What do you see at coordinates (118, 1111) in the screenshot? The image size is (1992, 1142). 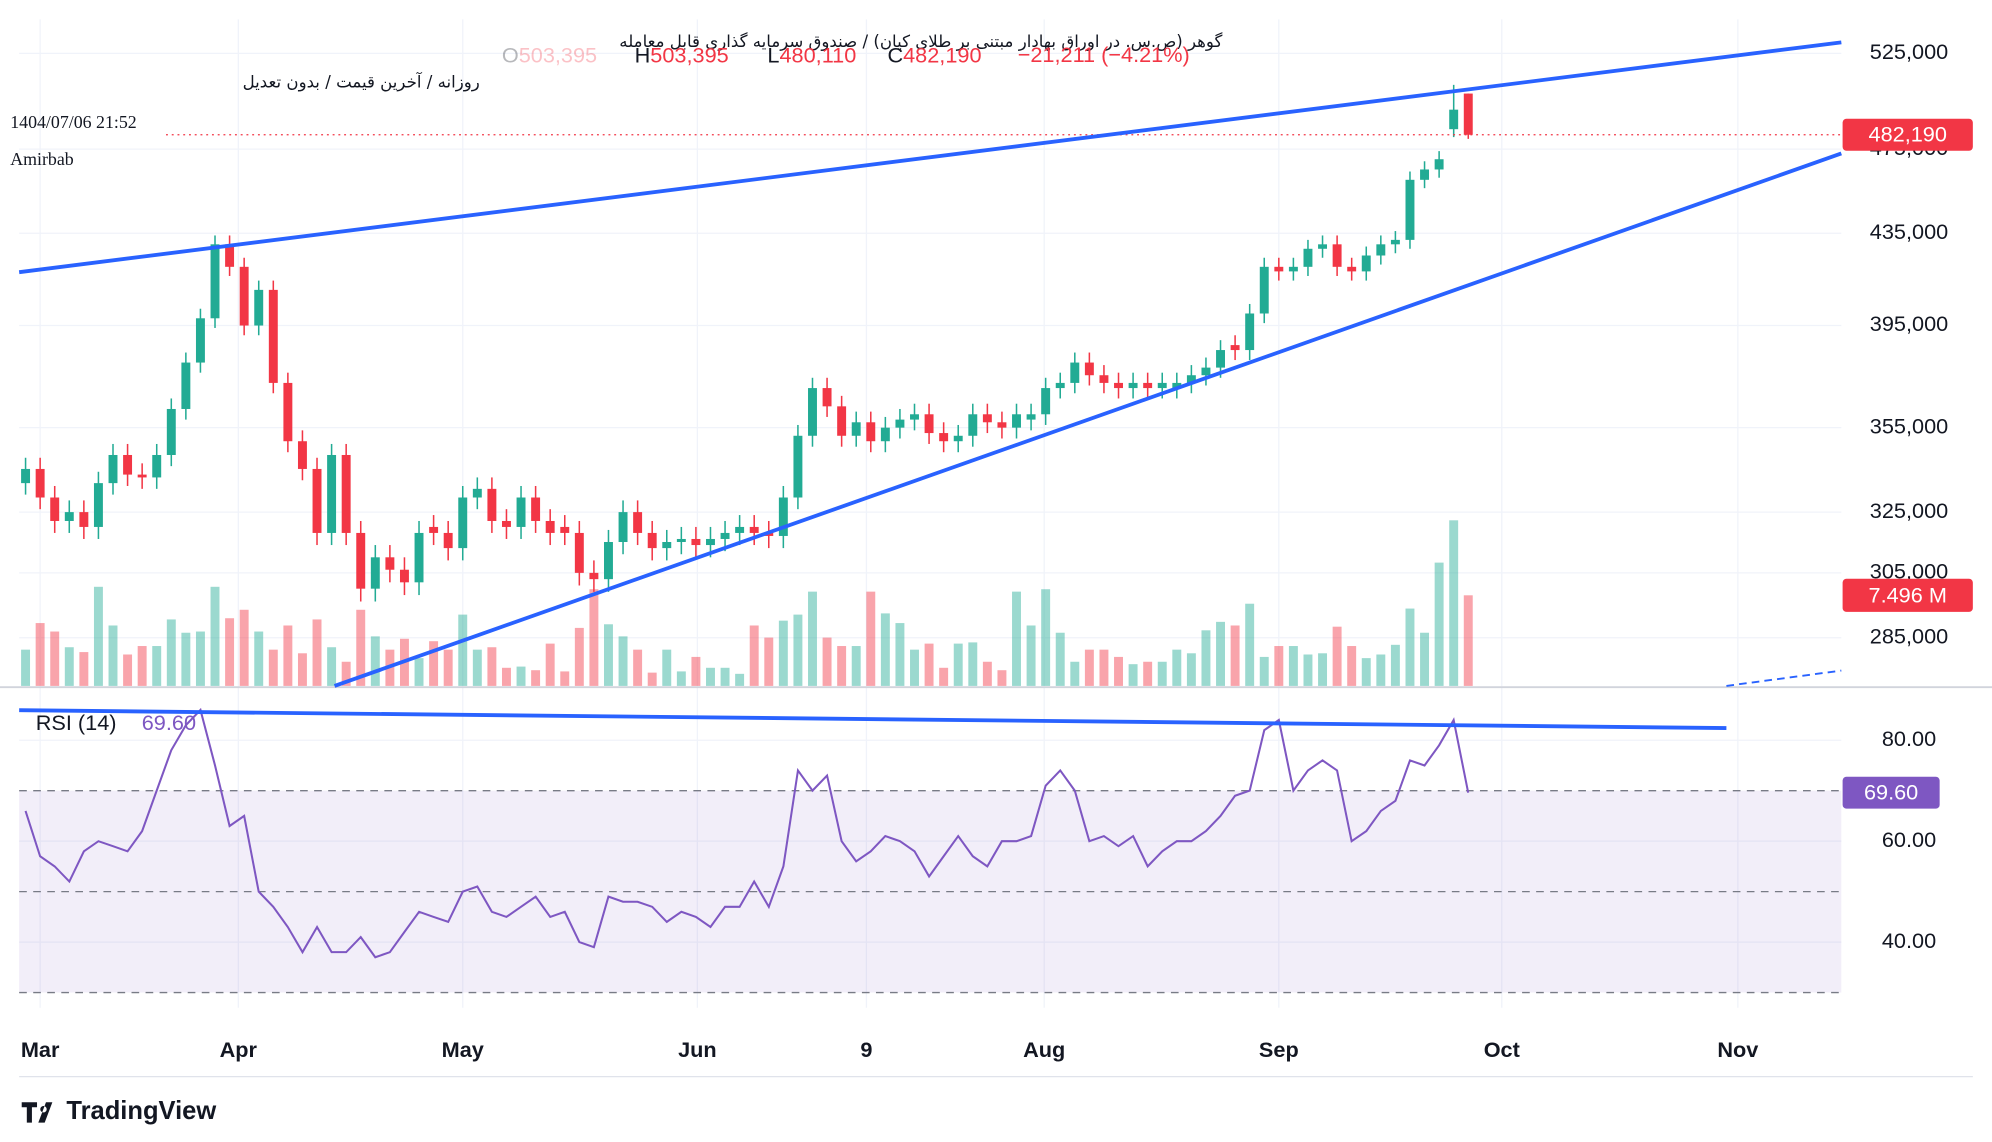 I see `logo: TradingView` at bounding box center [118, 1111].